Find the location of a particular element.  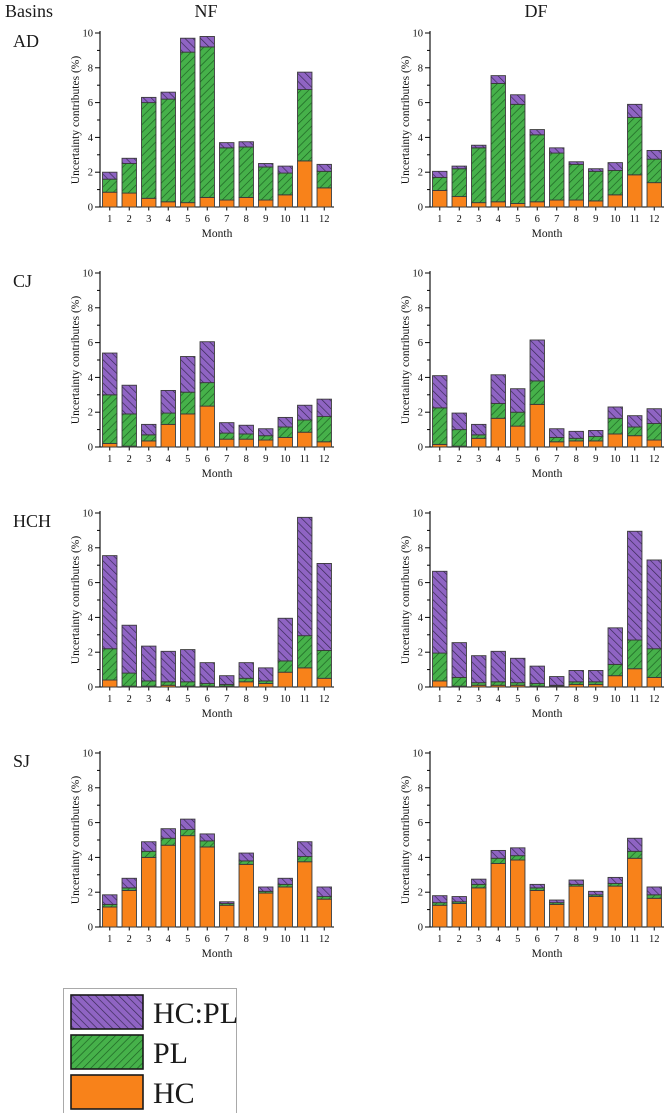

legend-label-hc: HC is located at coordinates (174, 1093).